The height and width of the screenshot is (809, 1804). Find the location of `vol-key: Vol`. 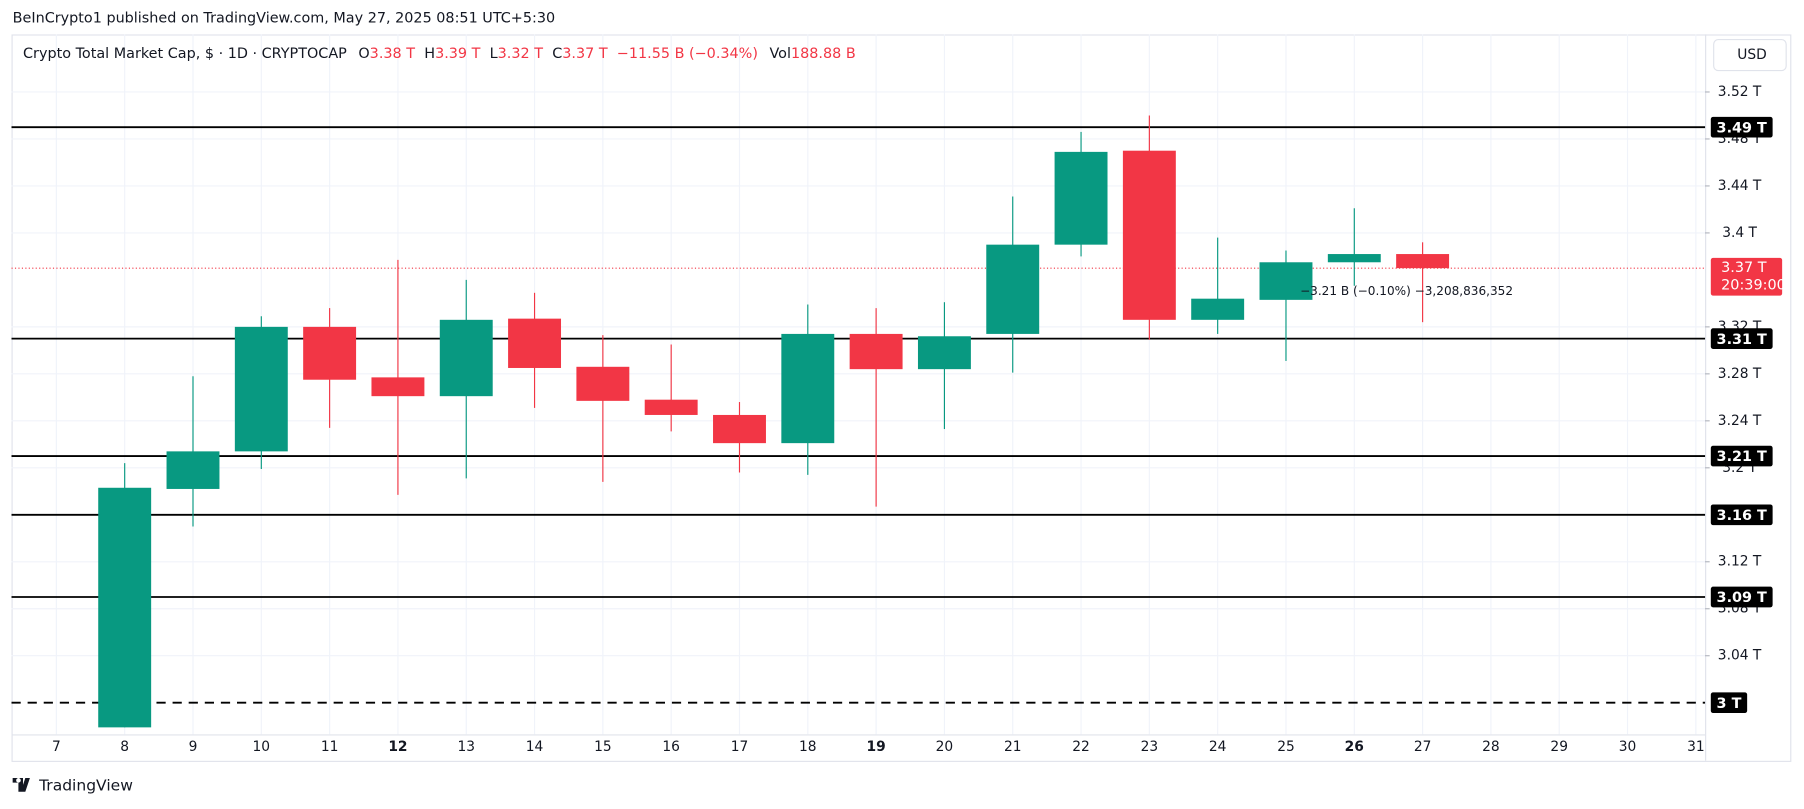

vol-key: Vol is located at coordinates (780, 54).